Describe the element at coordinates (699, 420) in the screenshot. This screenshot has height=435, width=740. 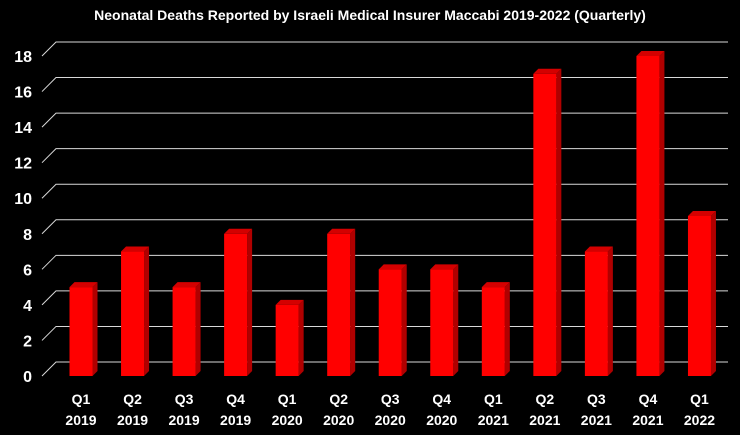
I see `x-tick-label: 2022` at that location.